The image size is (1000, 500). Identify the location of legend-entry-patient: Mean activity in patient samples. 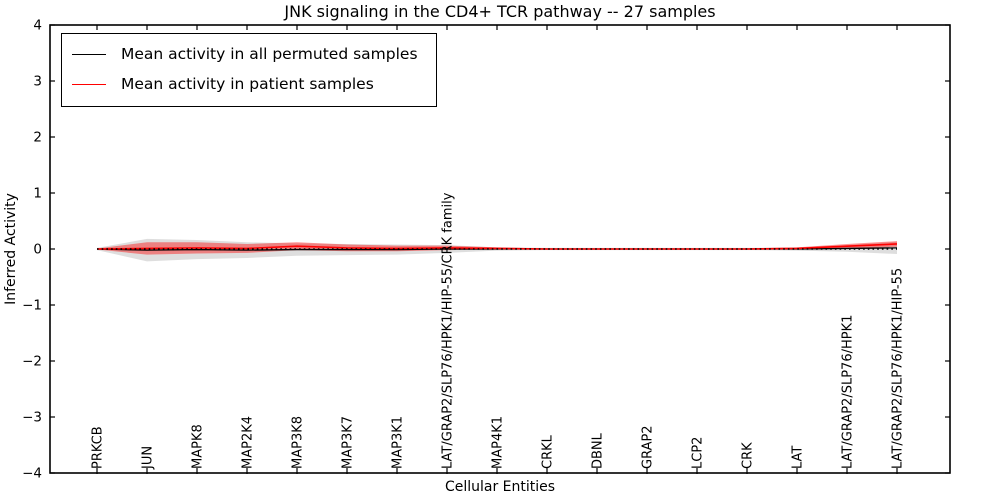
(245, 84).